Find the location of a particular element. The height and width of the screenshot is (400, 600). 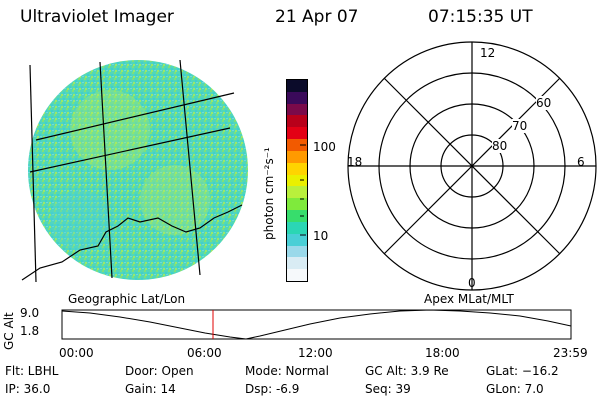

coastline is located at coordinates (132, 242).